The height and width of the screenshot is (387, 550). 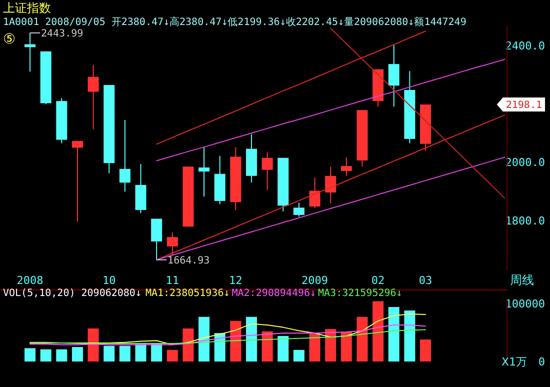 What do you see at coordinates (274, 293) in the screenshot?
I see `text: MA2:290894496↓` at bounding box center [274, 293].